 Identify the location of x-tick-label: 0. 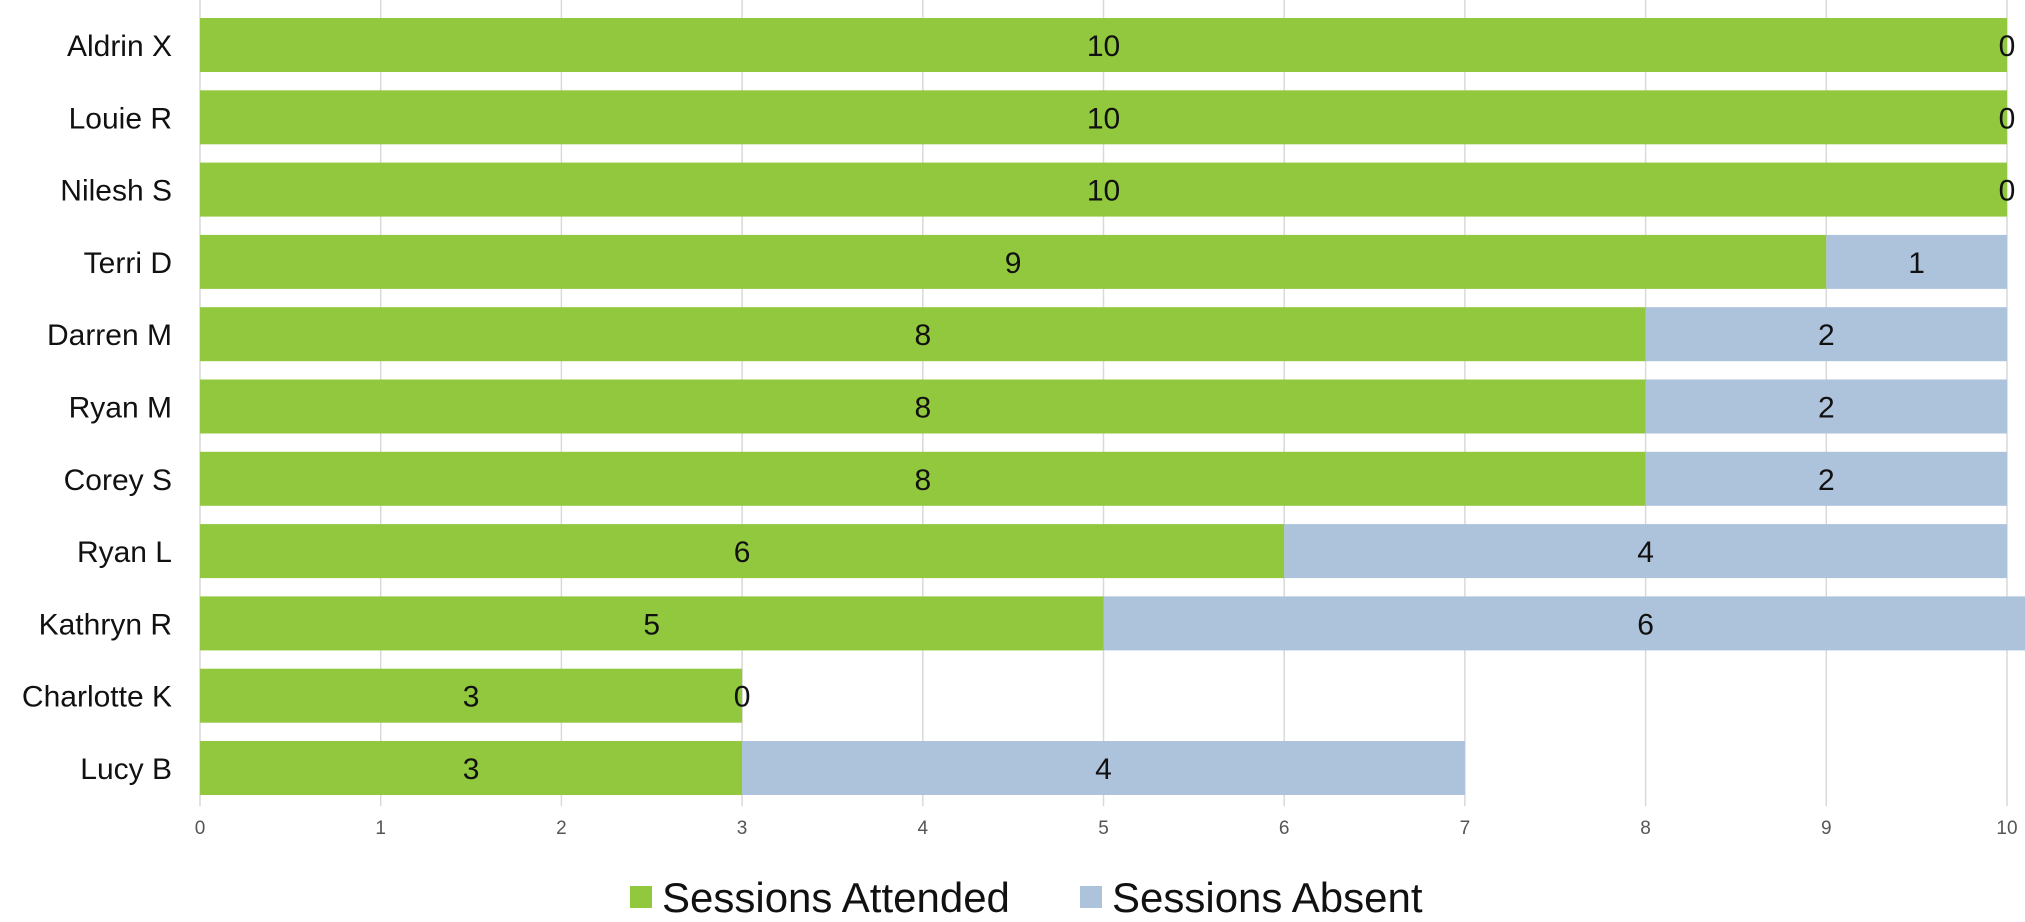
(200, 828).